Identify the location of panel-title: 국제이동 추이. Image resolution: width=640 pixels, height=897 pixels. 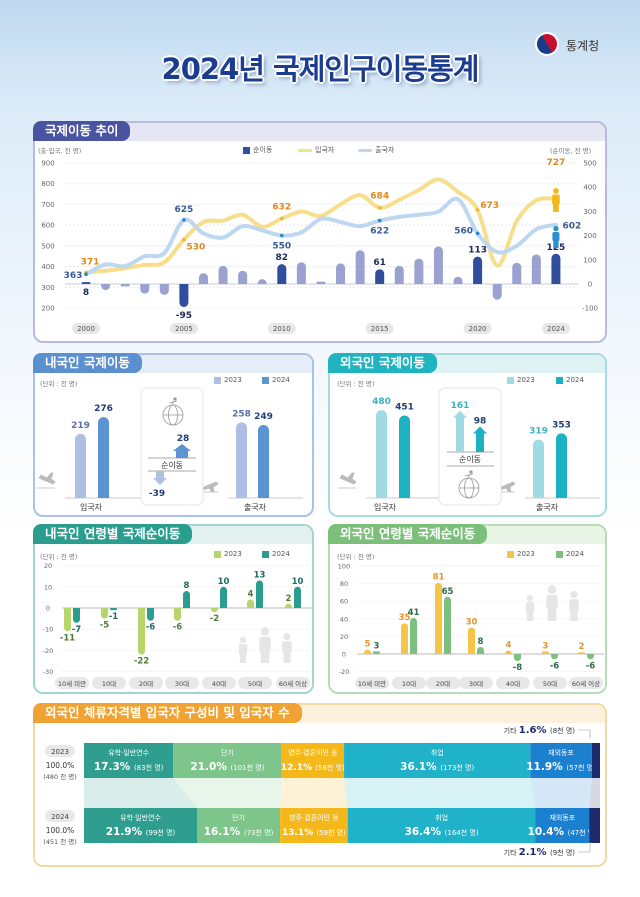
(82, 131).